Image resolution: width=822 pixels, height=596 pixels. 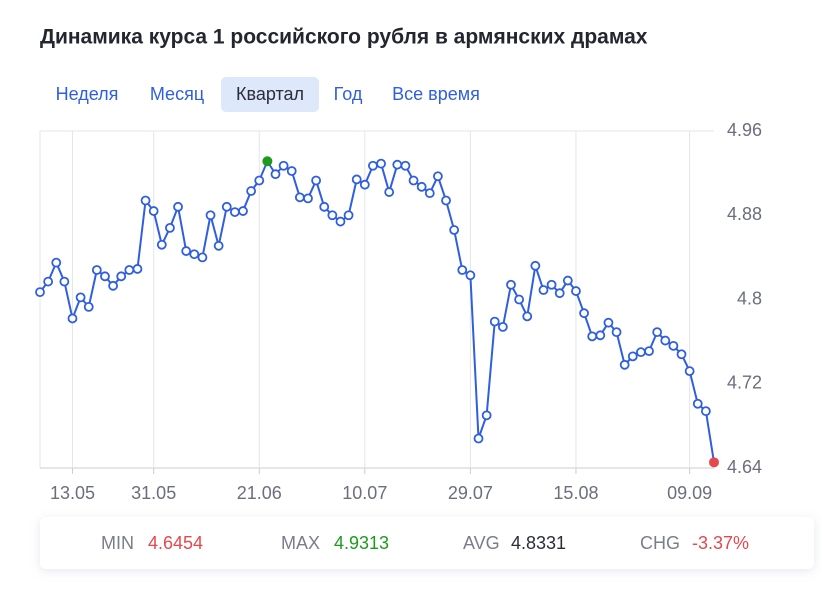 What do you see at coordinates (348, 94) in the screenshot?
I see `tab: Год` at bounding box center [348, 94].